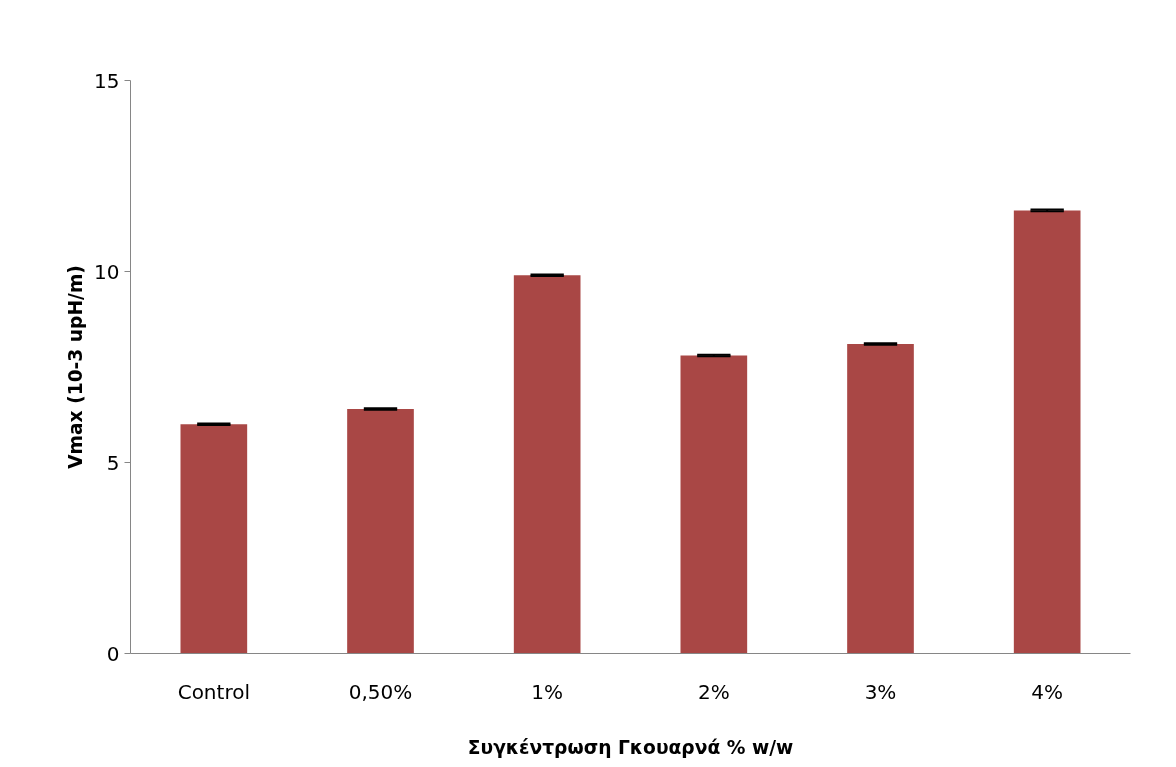 Image resolution: width=1176 pixels, height=767 pixels. Describe the element at coordinates (113, 653) in the screenshot. I see `y-tick-label: 0` at that location.